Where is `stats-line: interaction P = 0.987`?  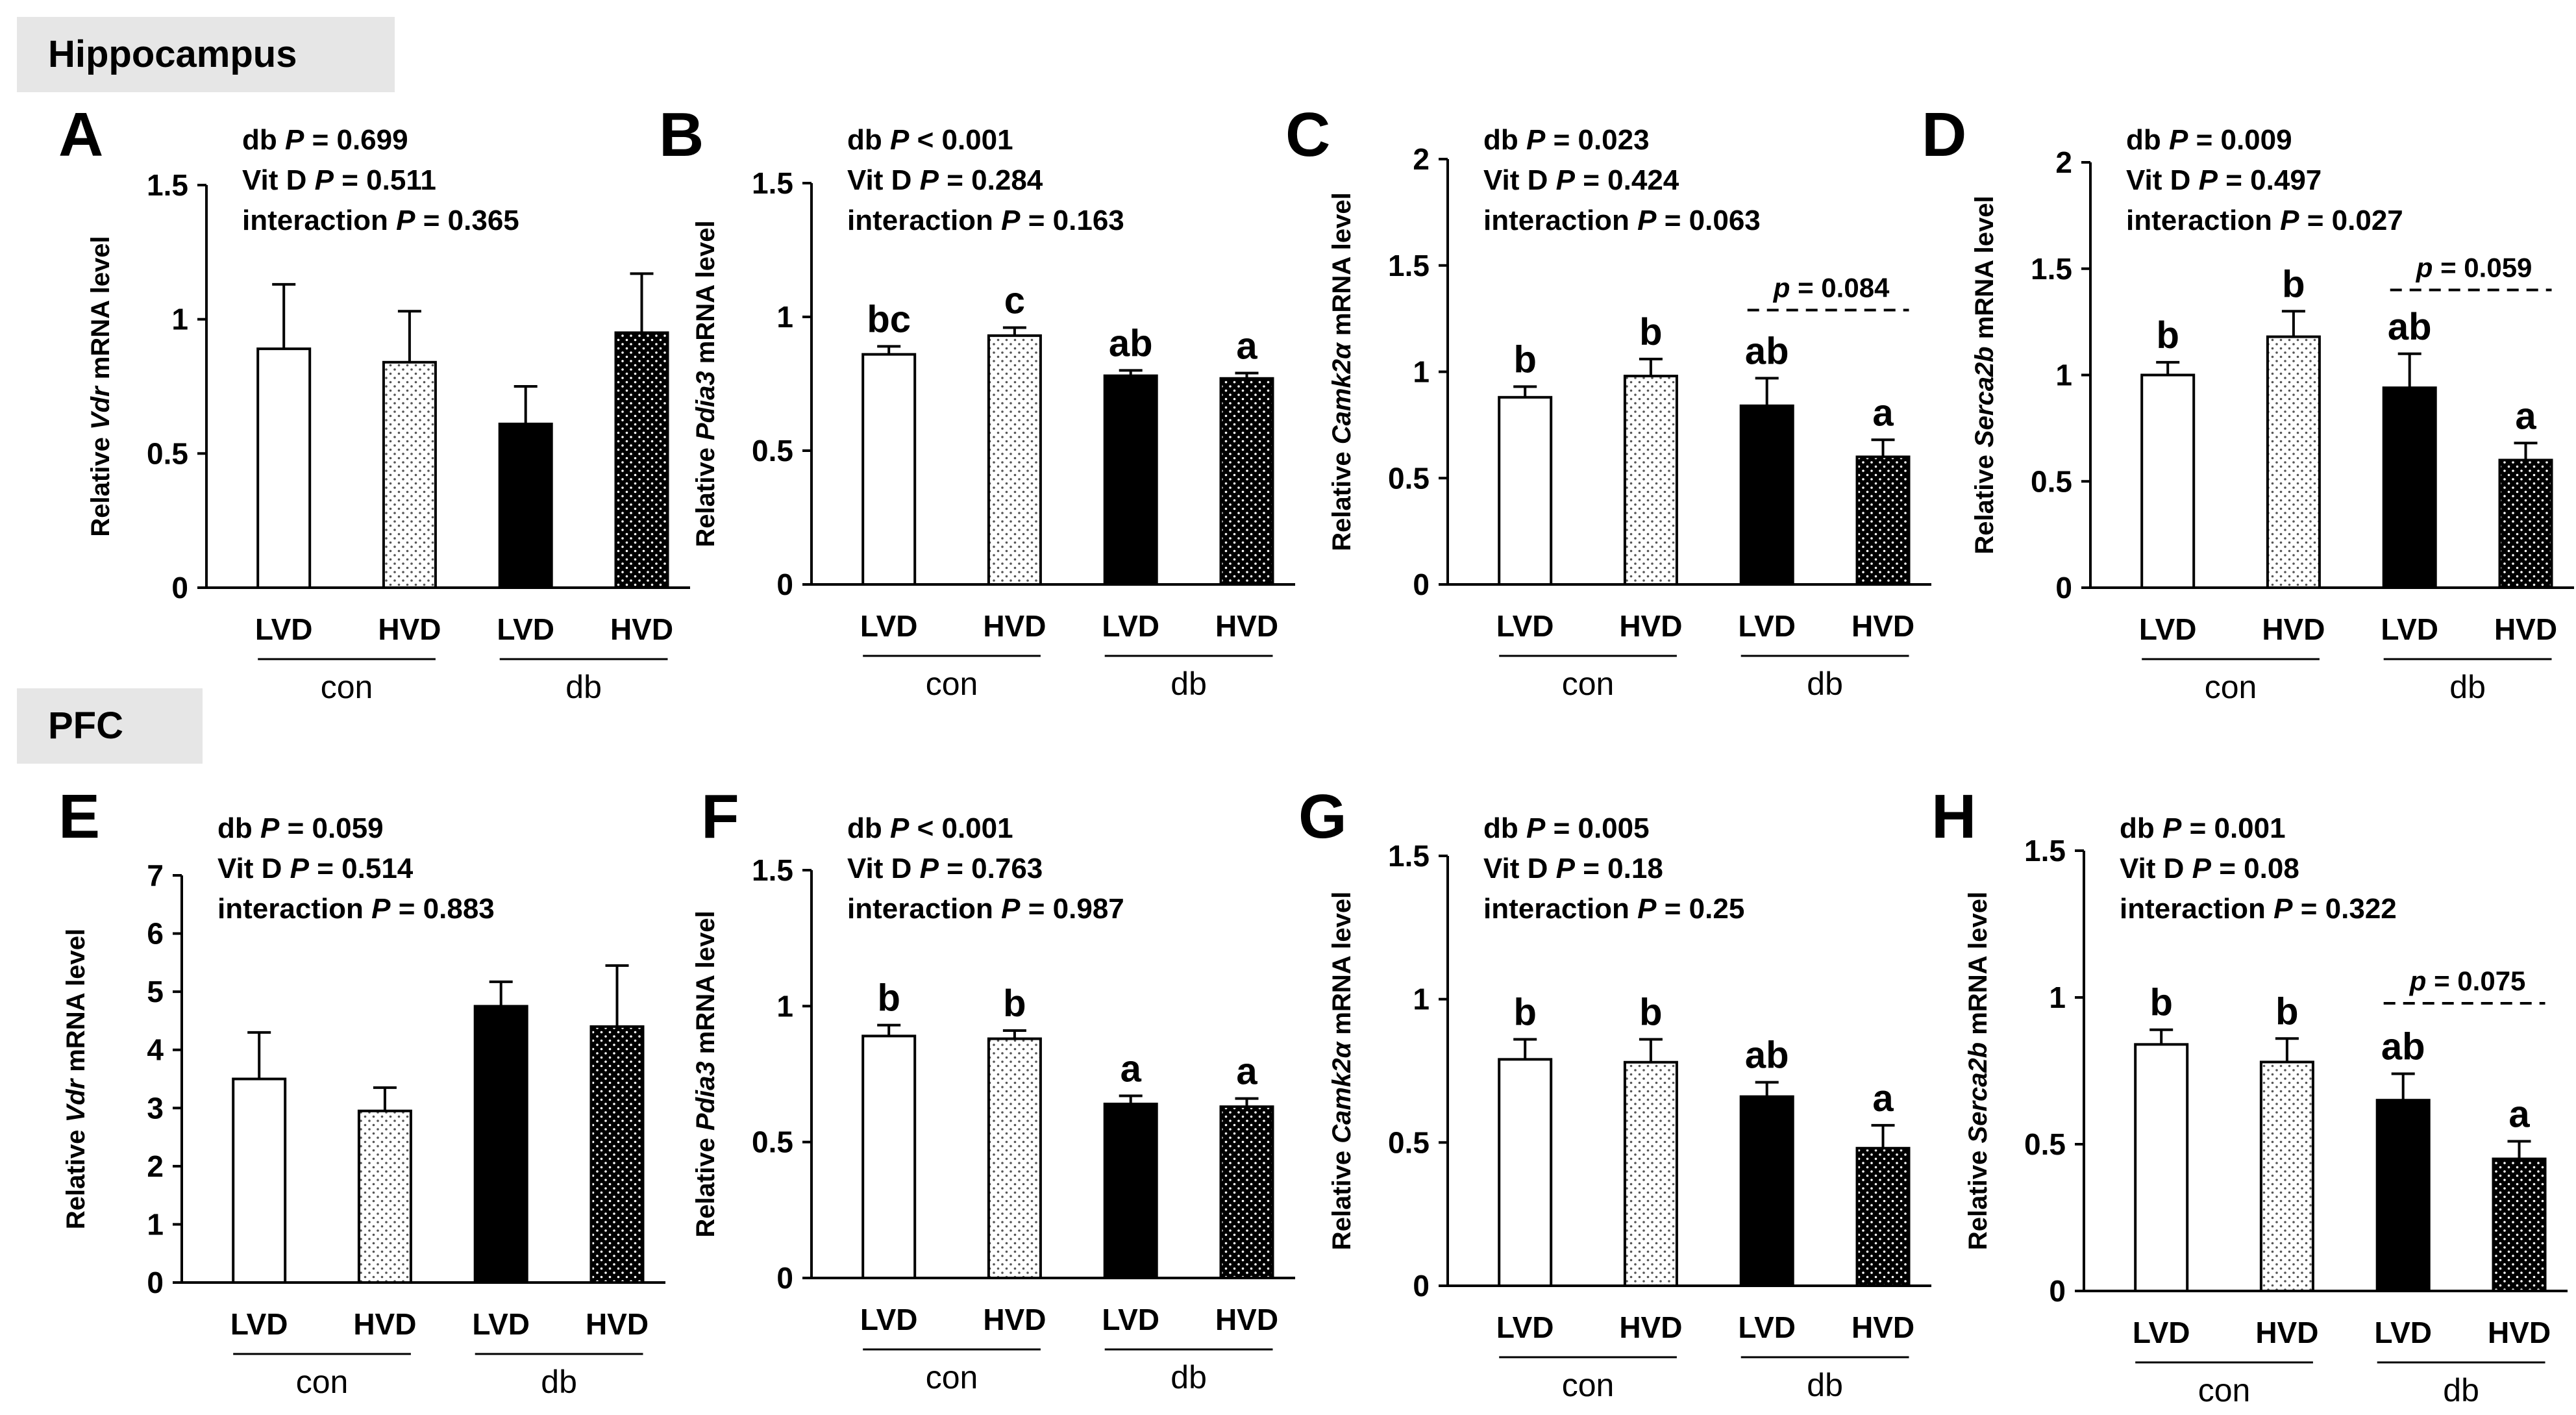
stats-line: interaction P = 0.987 is located at coordinates (985, 909).